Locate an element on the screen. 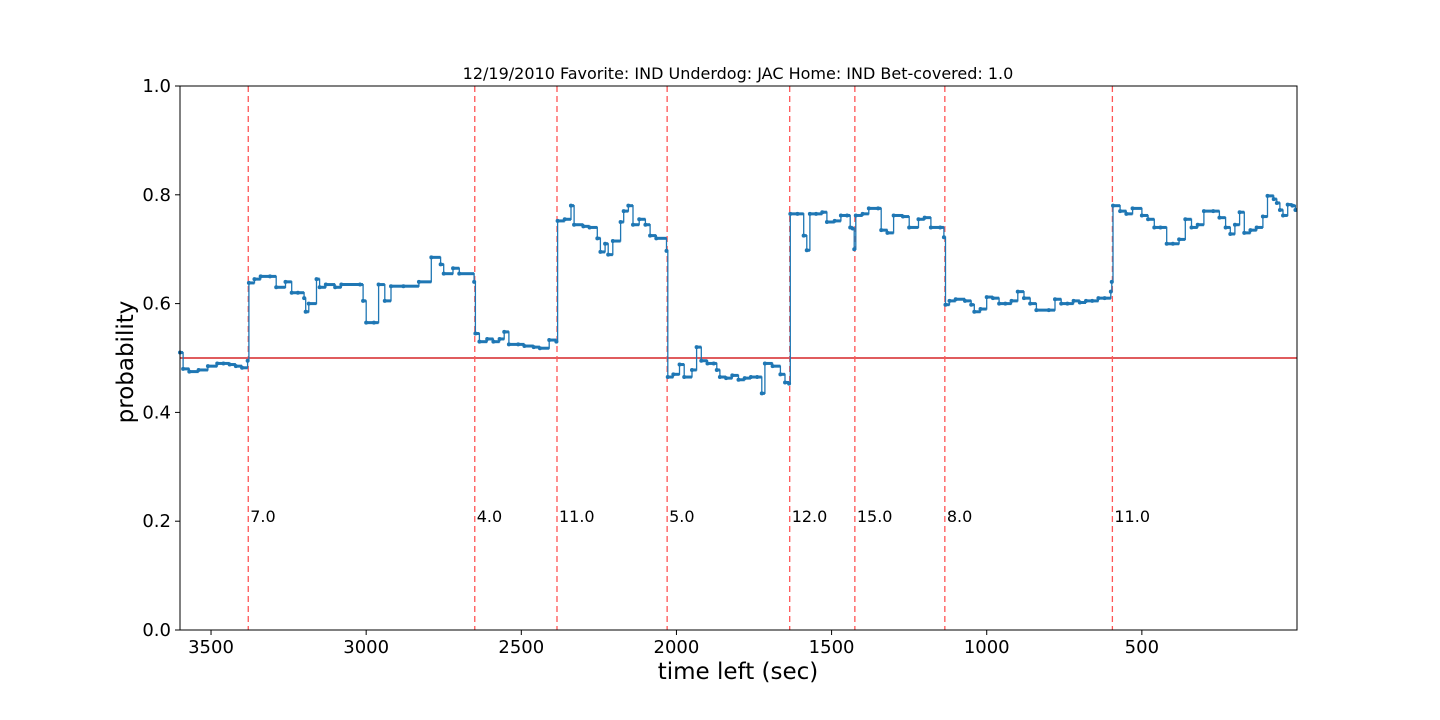 This screenshot has width=1440, height=720. y-tick-label: 0.8 is located at coordinates (156, 195).